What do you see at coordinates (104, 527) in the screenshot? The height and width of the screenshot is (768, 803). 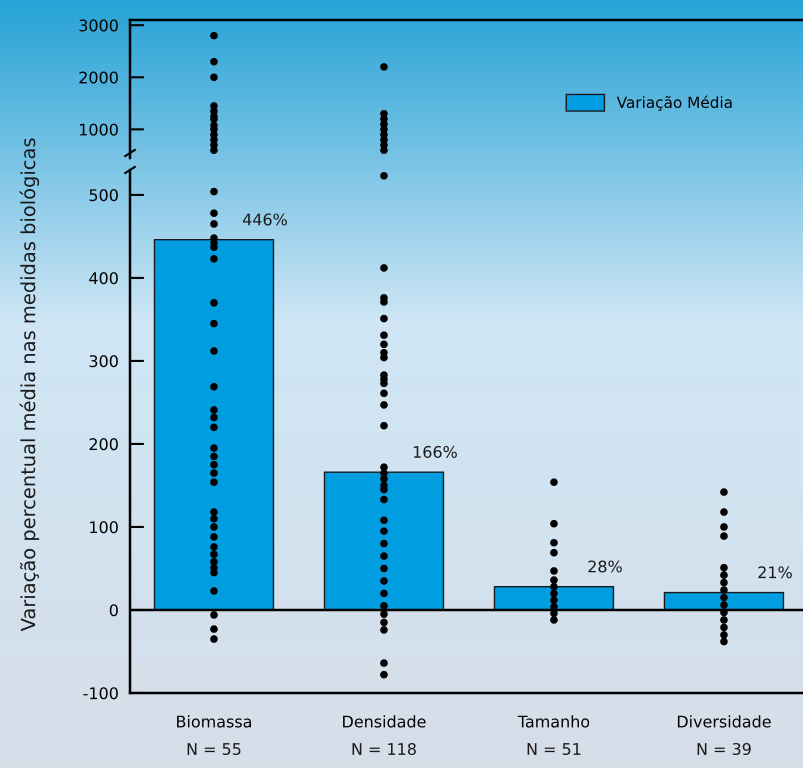 I see `y-tick-label: 100` at bounding box center [104, 527].